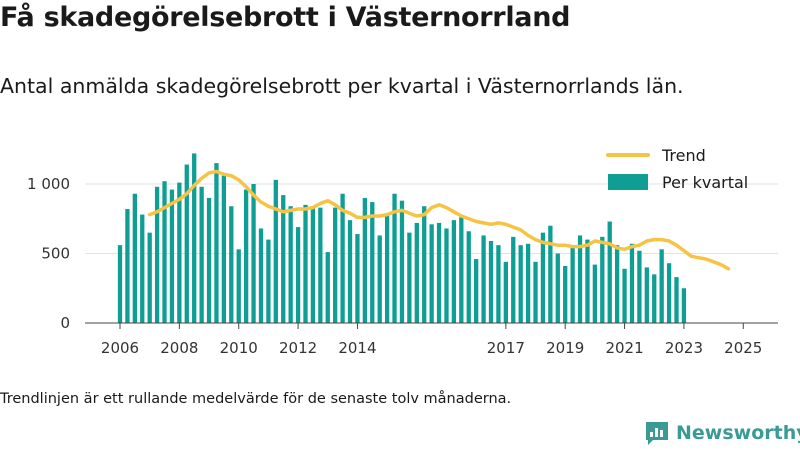  Describe the element at coordinates (677, 169) in the screenshot. I see `legend: Trend Per kvartal` at that location.